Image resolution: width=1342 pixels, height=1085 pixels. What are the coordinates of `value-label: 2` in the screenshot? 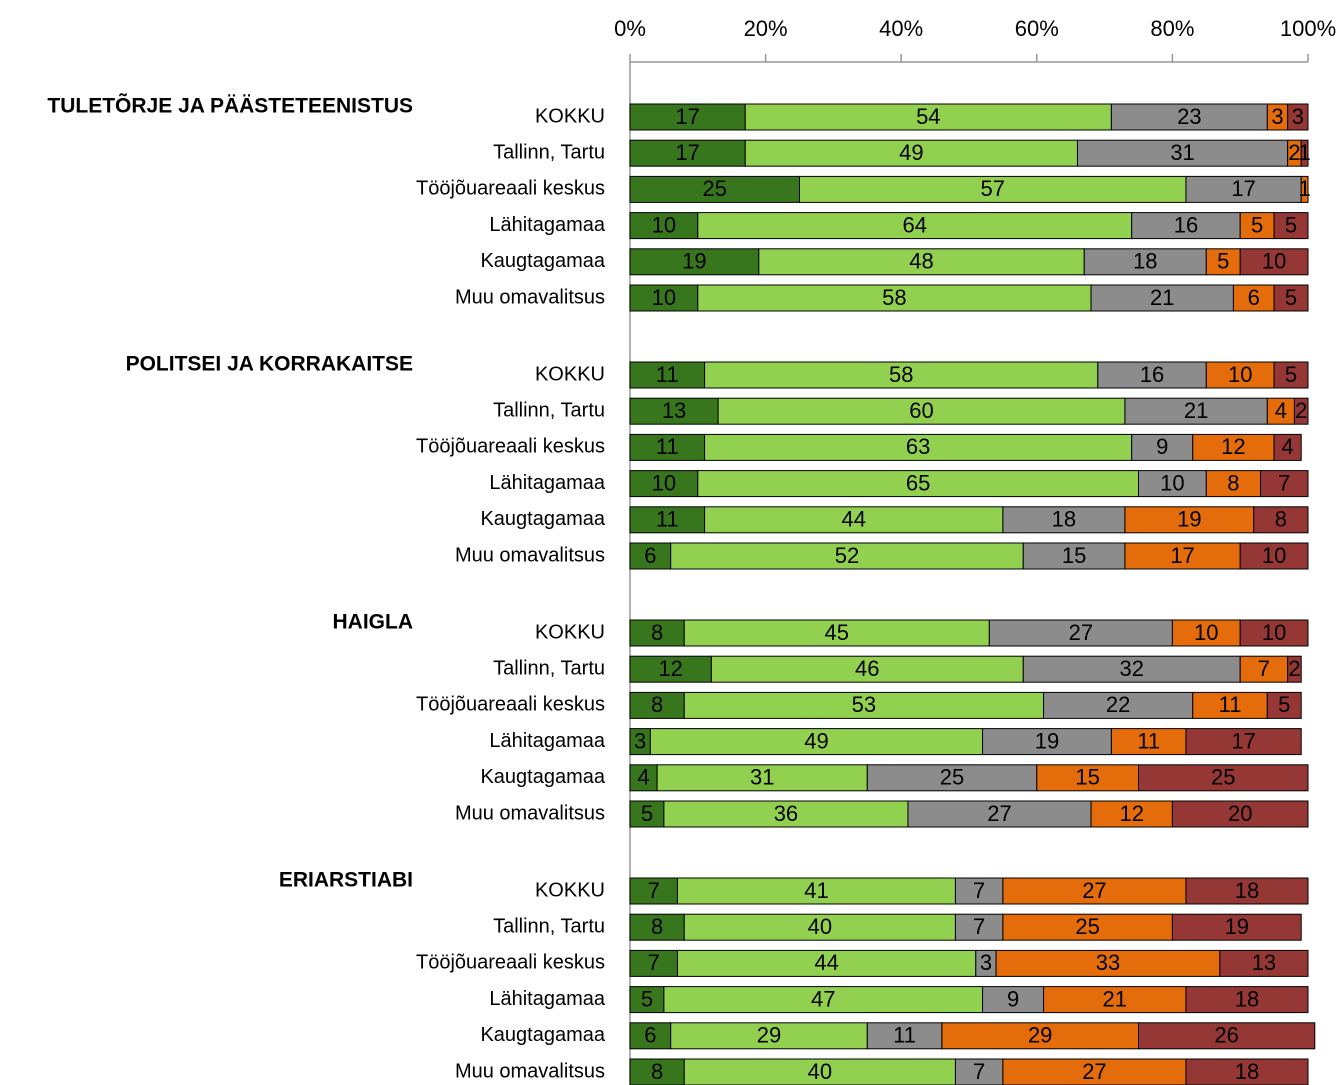 It's located at (1294, 152).